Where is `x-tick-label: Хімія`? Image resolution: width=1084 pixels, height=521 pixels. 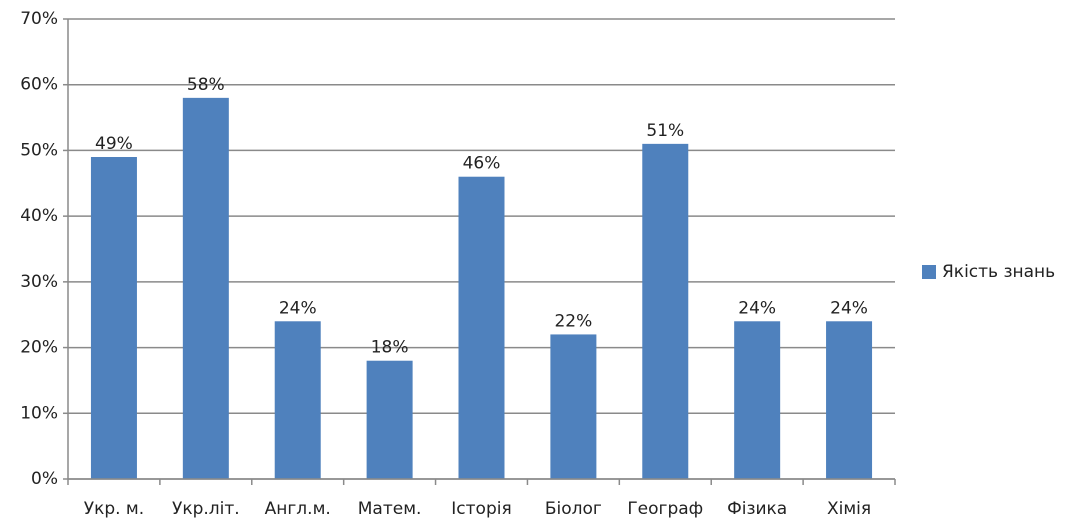
x-tick-label: Хімія is located at coordinates (849, 509).